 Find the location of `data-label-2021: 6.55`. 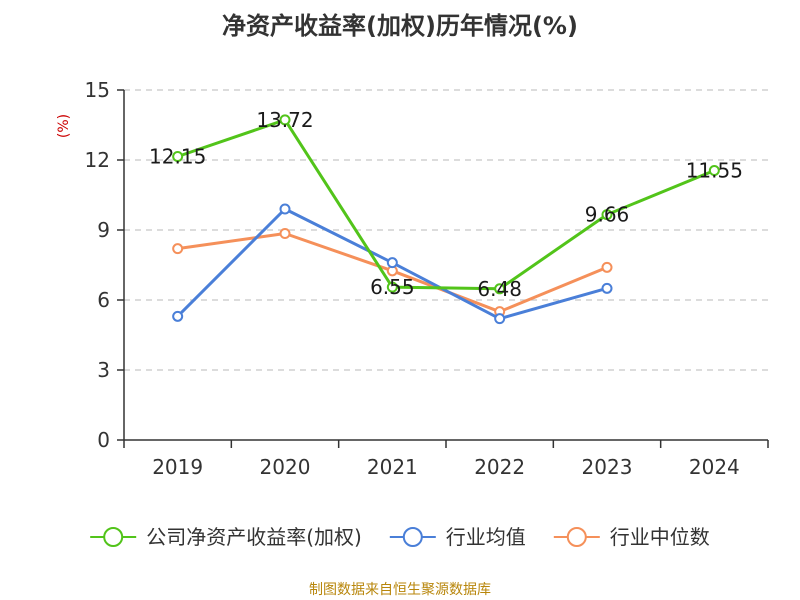

data-label-2021: 6.55 is located at coordinates (392, 287).